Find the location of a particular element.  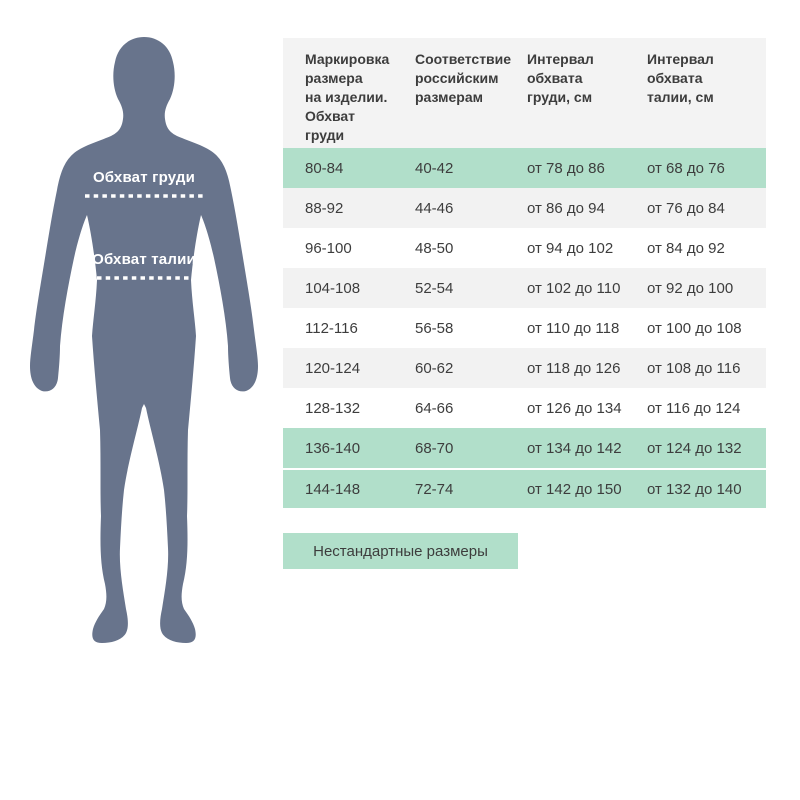

cell-chest: от 126 до 134 is located at coordinates (574, 408).